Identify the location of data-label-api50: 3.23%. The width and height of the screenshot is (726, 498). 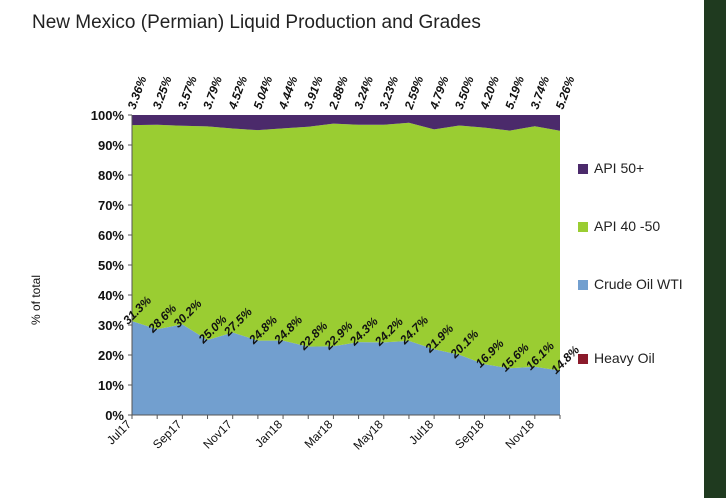
(388, 92).